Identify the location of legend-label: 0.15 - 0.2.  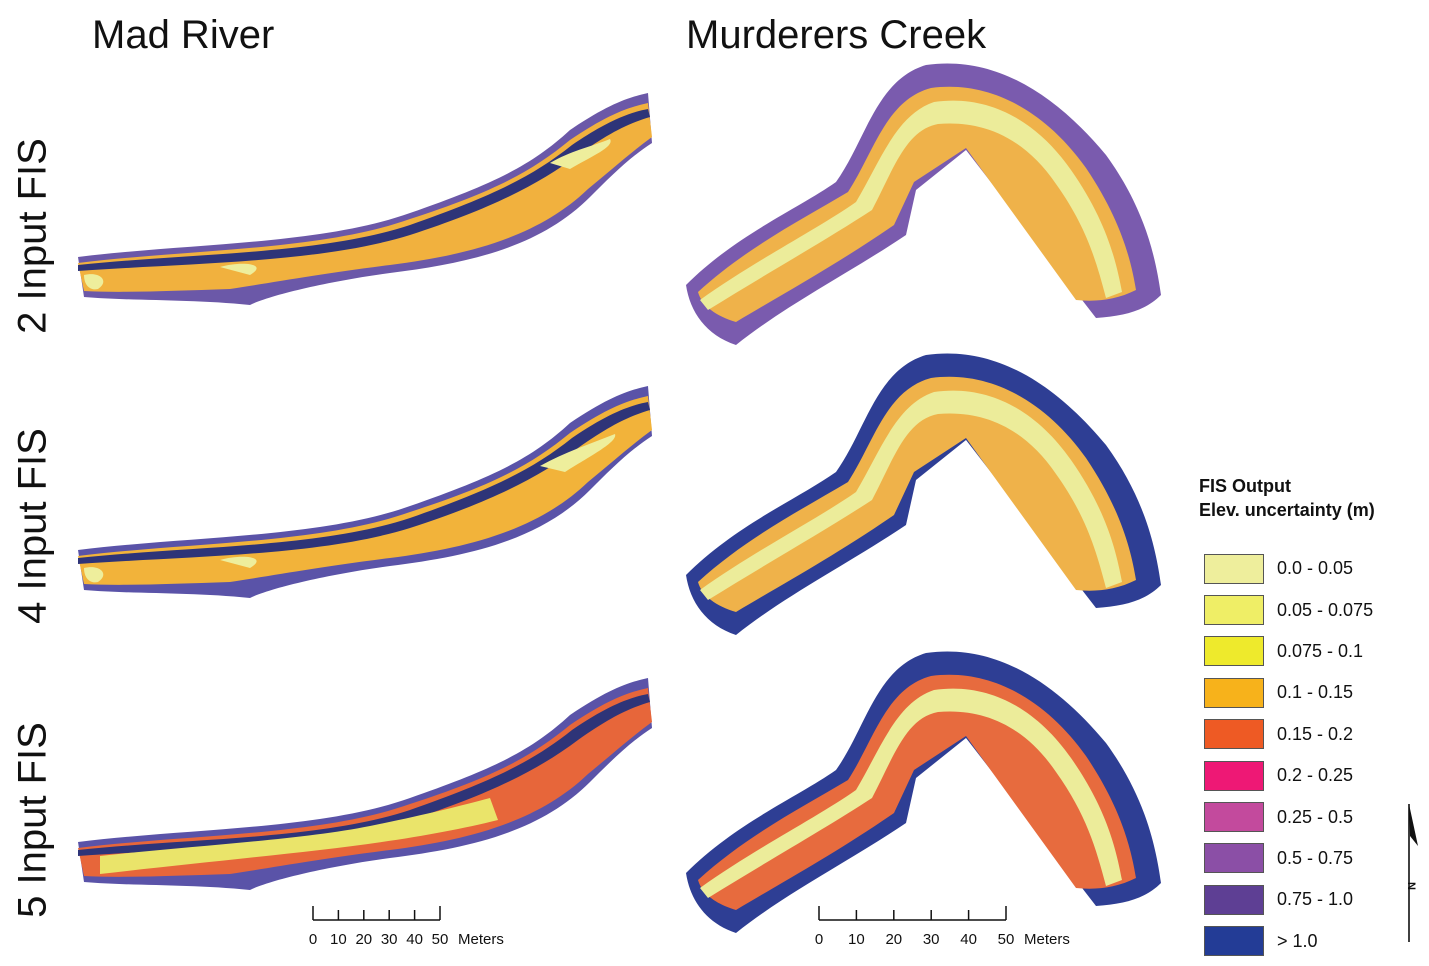
(1315, 733).